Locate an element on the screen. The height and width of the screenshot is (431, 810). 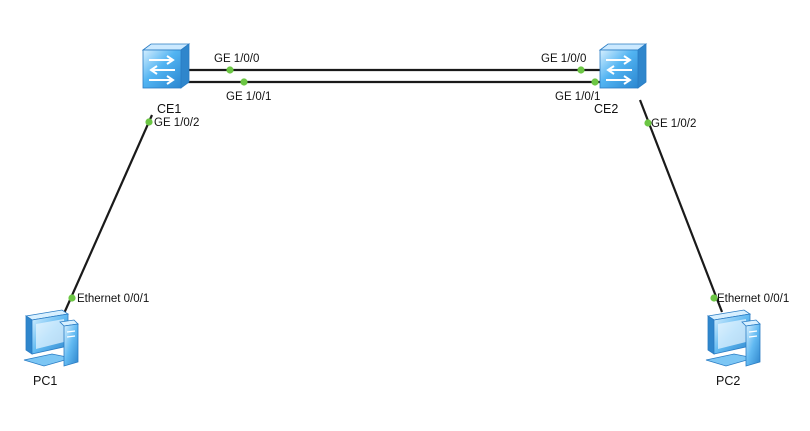
device-label-pc1: PC1 is located at coordinates (45, 381).